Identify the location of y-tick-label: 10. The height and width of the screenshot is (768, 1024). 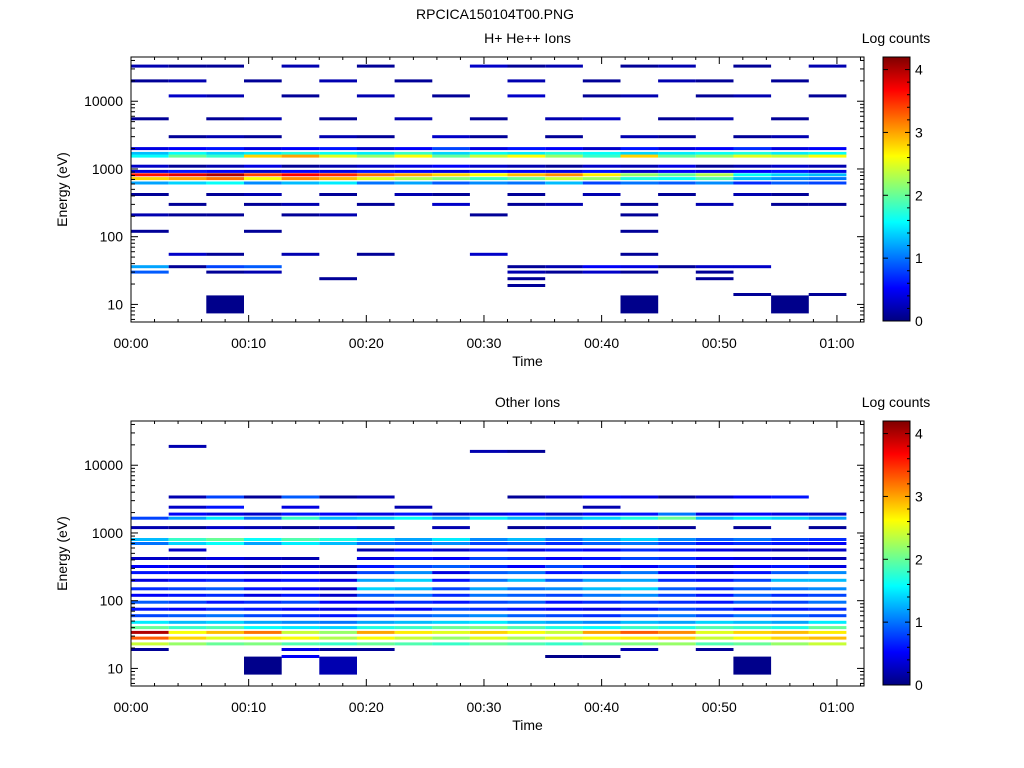
(115, 304).